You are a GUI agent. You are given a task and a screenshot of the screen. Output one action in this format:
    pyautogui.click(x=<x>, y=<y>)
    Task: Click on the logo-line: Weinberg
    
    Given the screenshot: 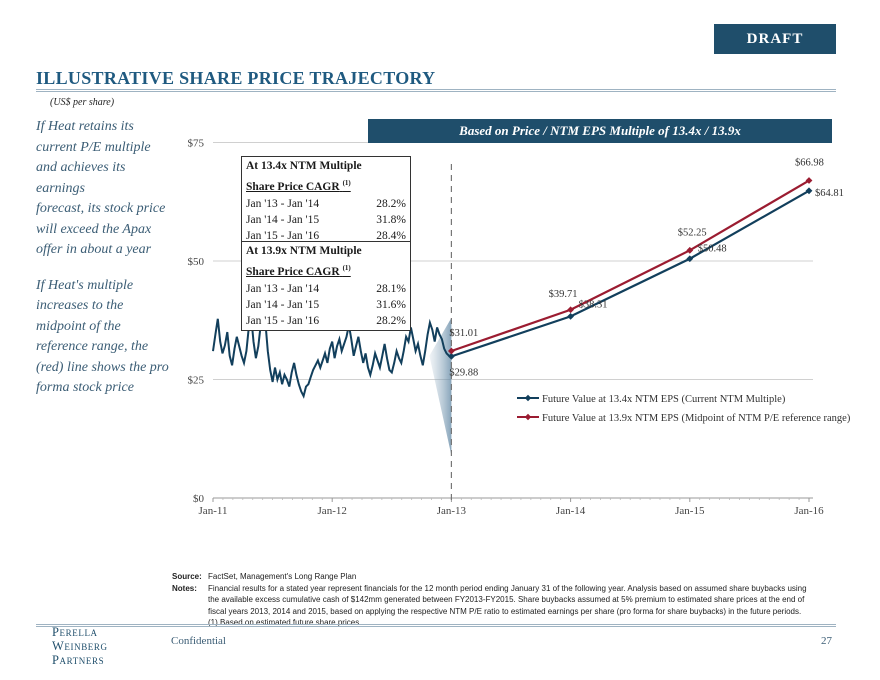 What is the action you would take?
    pyautogui.click(x=80, y=646)
    